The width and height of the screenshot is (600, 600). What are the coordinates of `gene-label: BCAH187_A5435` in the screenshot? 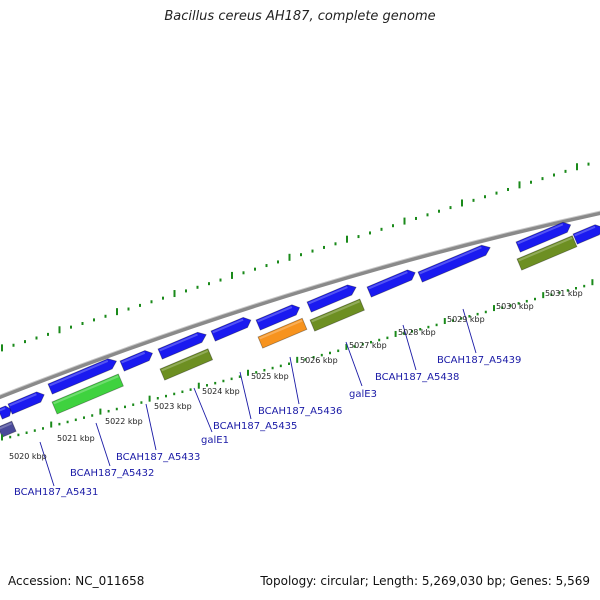 It's located at (255, 426).